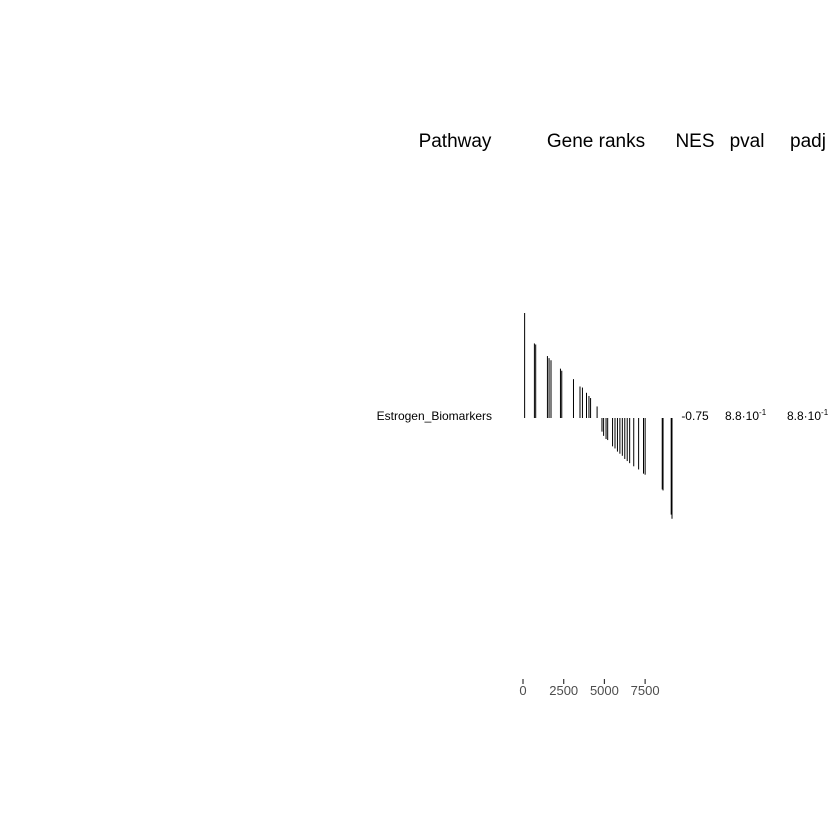 This screenshot has height=840, width=840. Describe the element at coordinates (596, 141) in the screenshot. I see `header-gene-ranks: Gene ranks` at that location.